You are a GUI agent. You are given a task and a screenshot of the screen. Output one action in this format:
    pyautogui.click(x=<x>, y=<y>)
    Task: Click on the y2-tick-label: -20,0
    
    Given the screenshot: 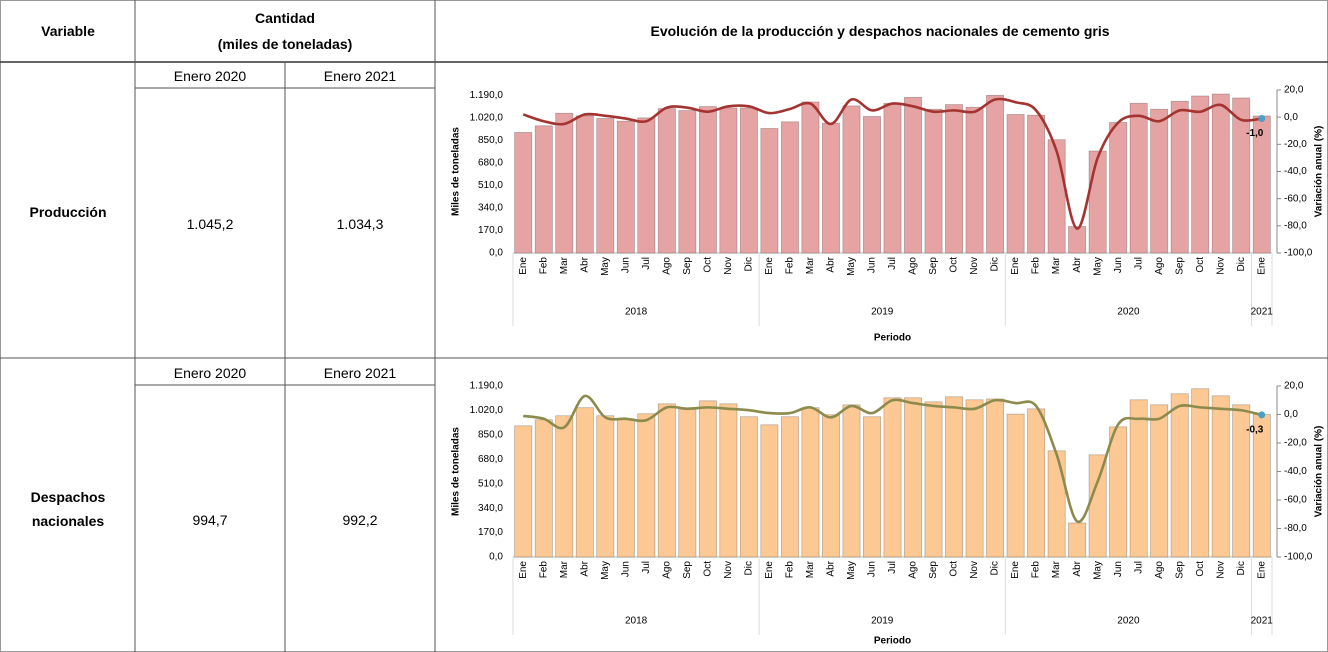 What is the action you would take?
    pyautogui.click(x=1295, y=144)
    